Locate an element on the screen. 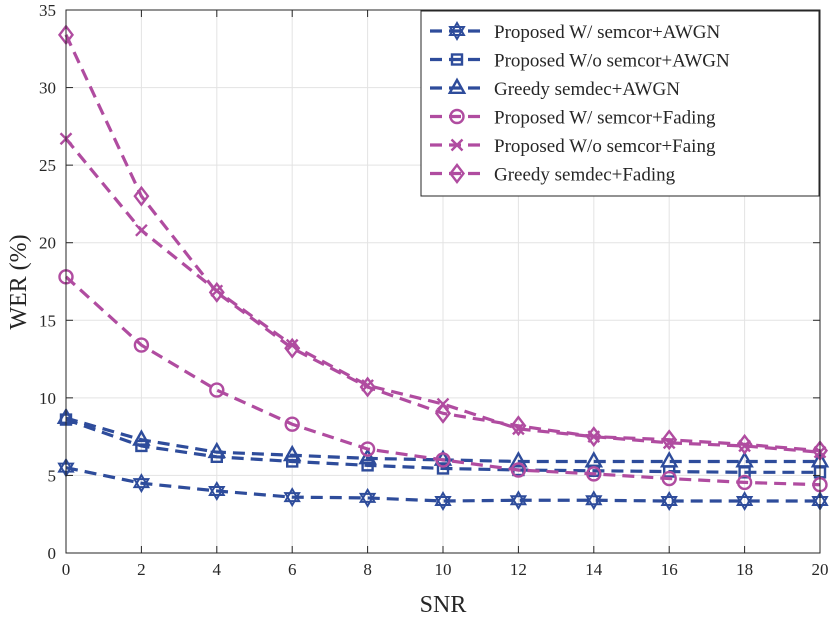  x-tick-label: 14 is located at coordinates (594, 569).